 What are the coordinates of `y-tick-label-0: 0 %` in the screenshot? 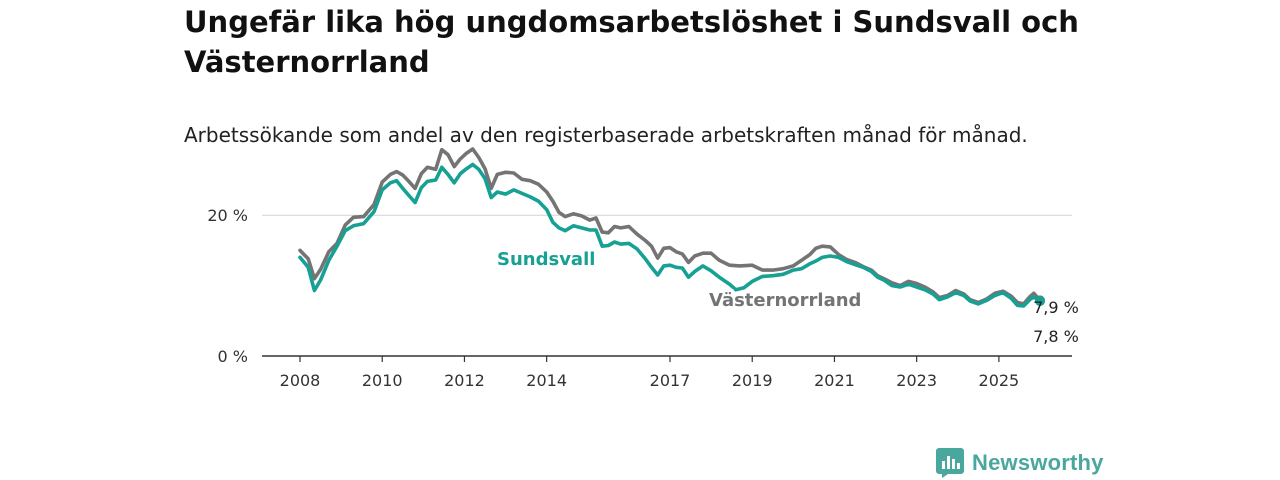 It's located at (233, 356).